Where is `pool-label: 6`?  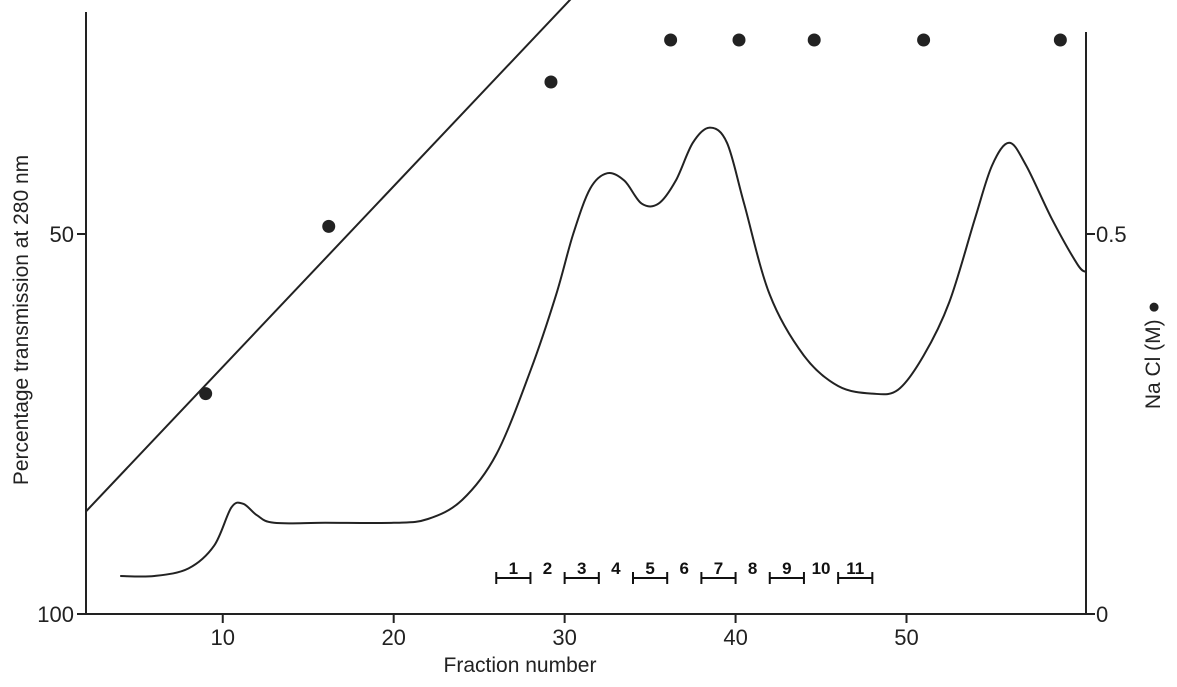 pool-label: 6 is located at coordinates (684, 568).